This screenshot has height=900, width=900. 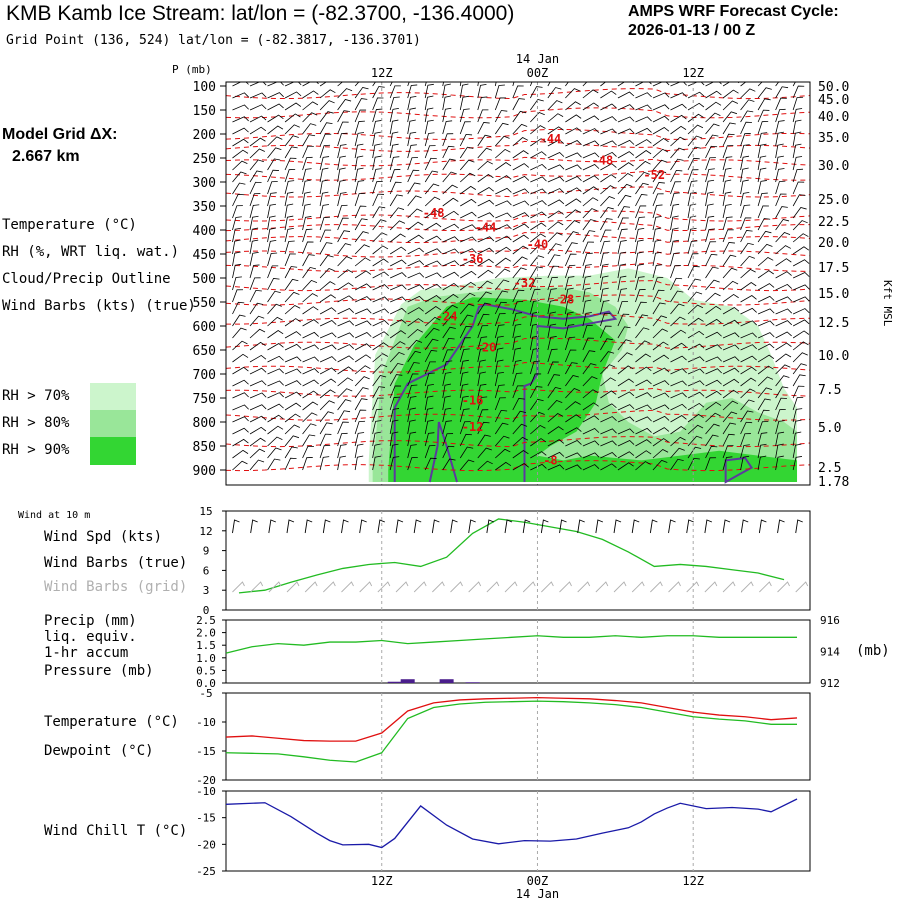 What do you see at coordinates (829, 428) in the screenshot?
I see `height-kft-label: 5.0` at bounding box center [829, 428].